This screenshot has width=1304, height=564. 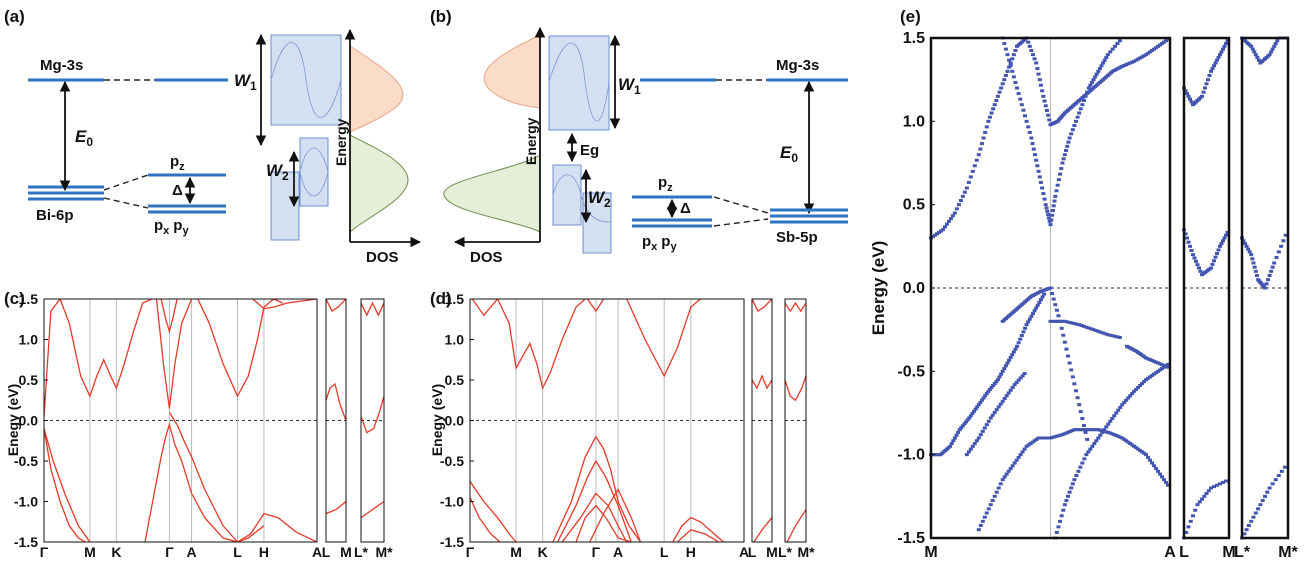 What do you see at coordinates (26, 542) in the screenshot?
I see `y-tick-label-c-6: -1.5` at bounding box center [26, 542].